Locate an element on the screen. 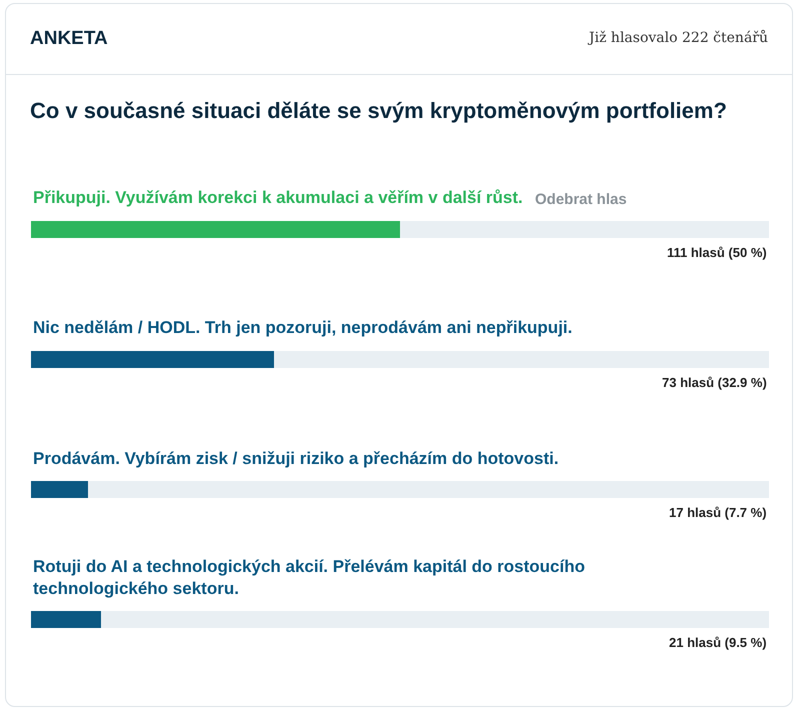  data-label: 73 hlasů (32.9 %) is located at coordinates (714, 382).